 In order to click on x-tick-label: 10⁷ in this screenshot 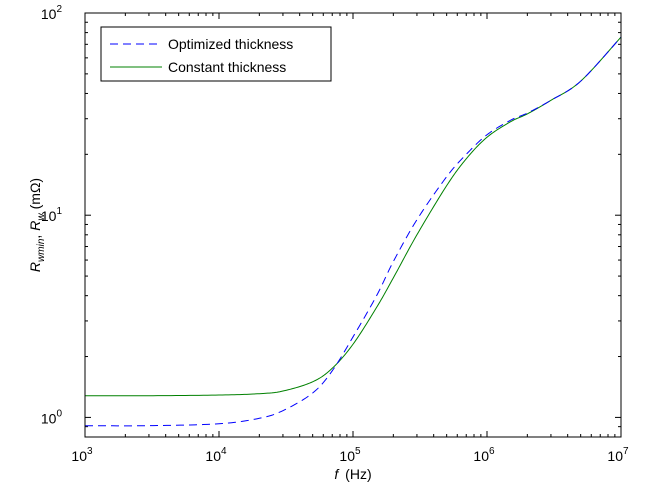, I will do `click(618, 455)`.